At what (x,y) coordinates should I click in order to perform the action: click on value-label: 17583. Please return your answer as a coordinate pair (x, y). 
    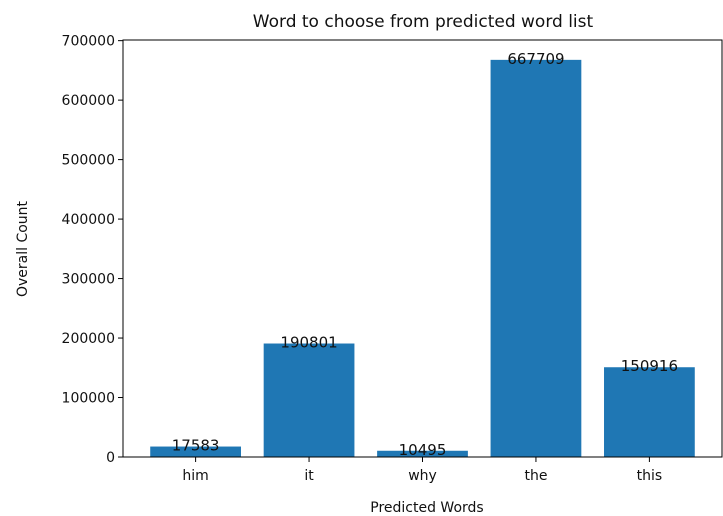
    Looking at the image, I should click on (196, 446).